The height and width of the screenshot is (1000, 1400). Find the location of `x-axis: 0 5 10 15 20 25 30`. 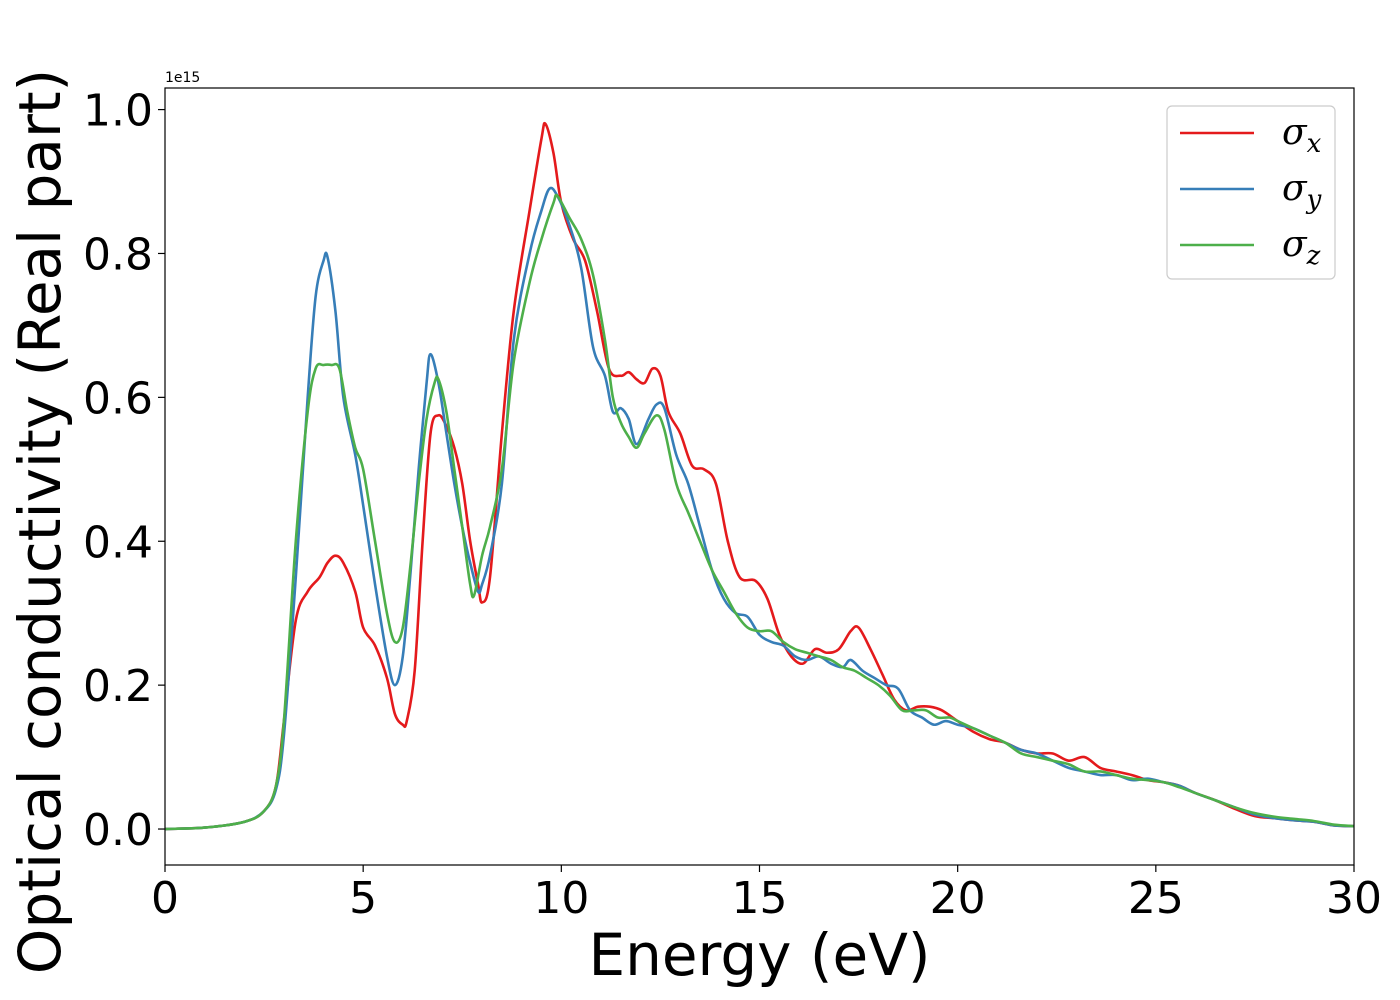

x-axis: 0 5 10 15 20 25 30 is located at coordinates (766, 894).